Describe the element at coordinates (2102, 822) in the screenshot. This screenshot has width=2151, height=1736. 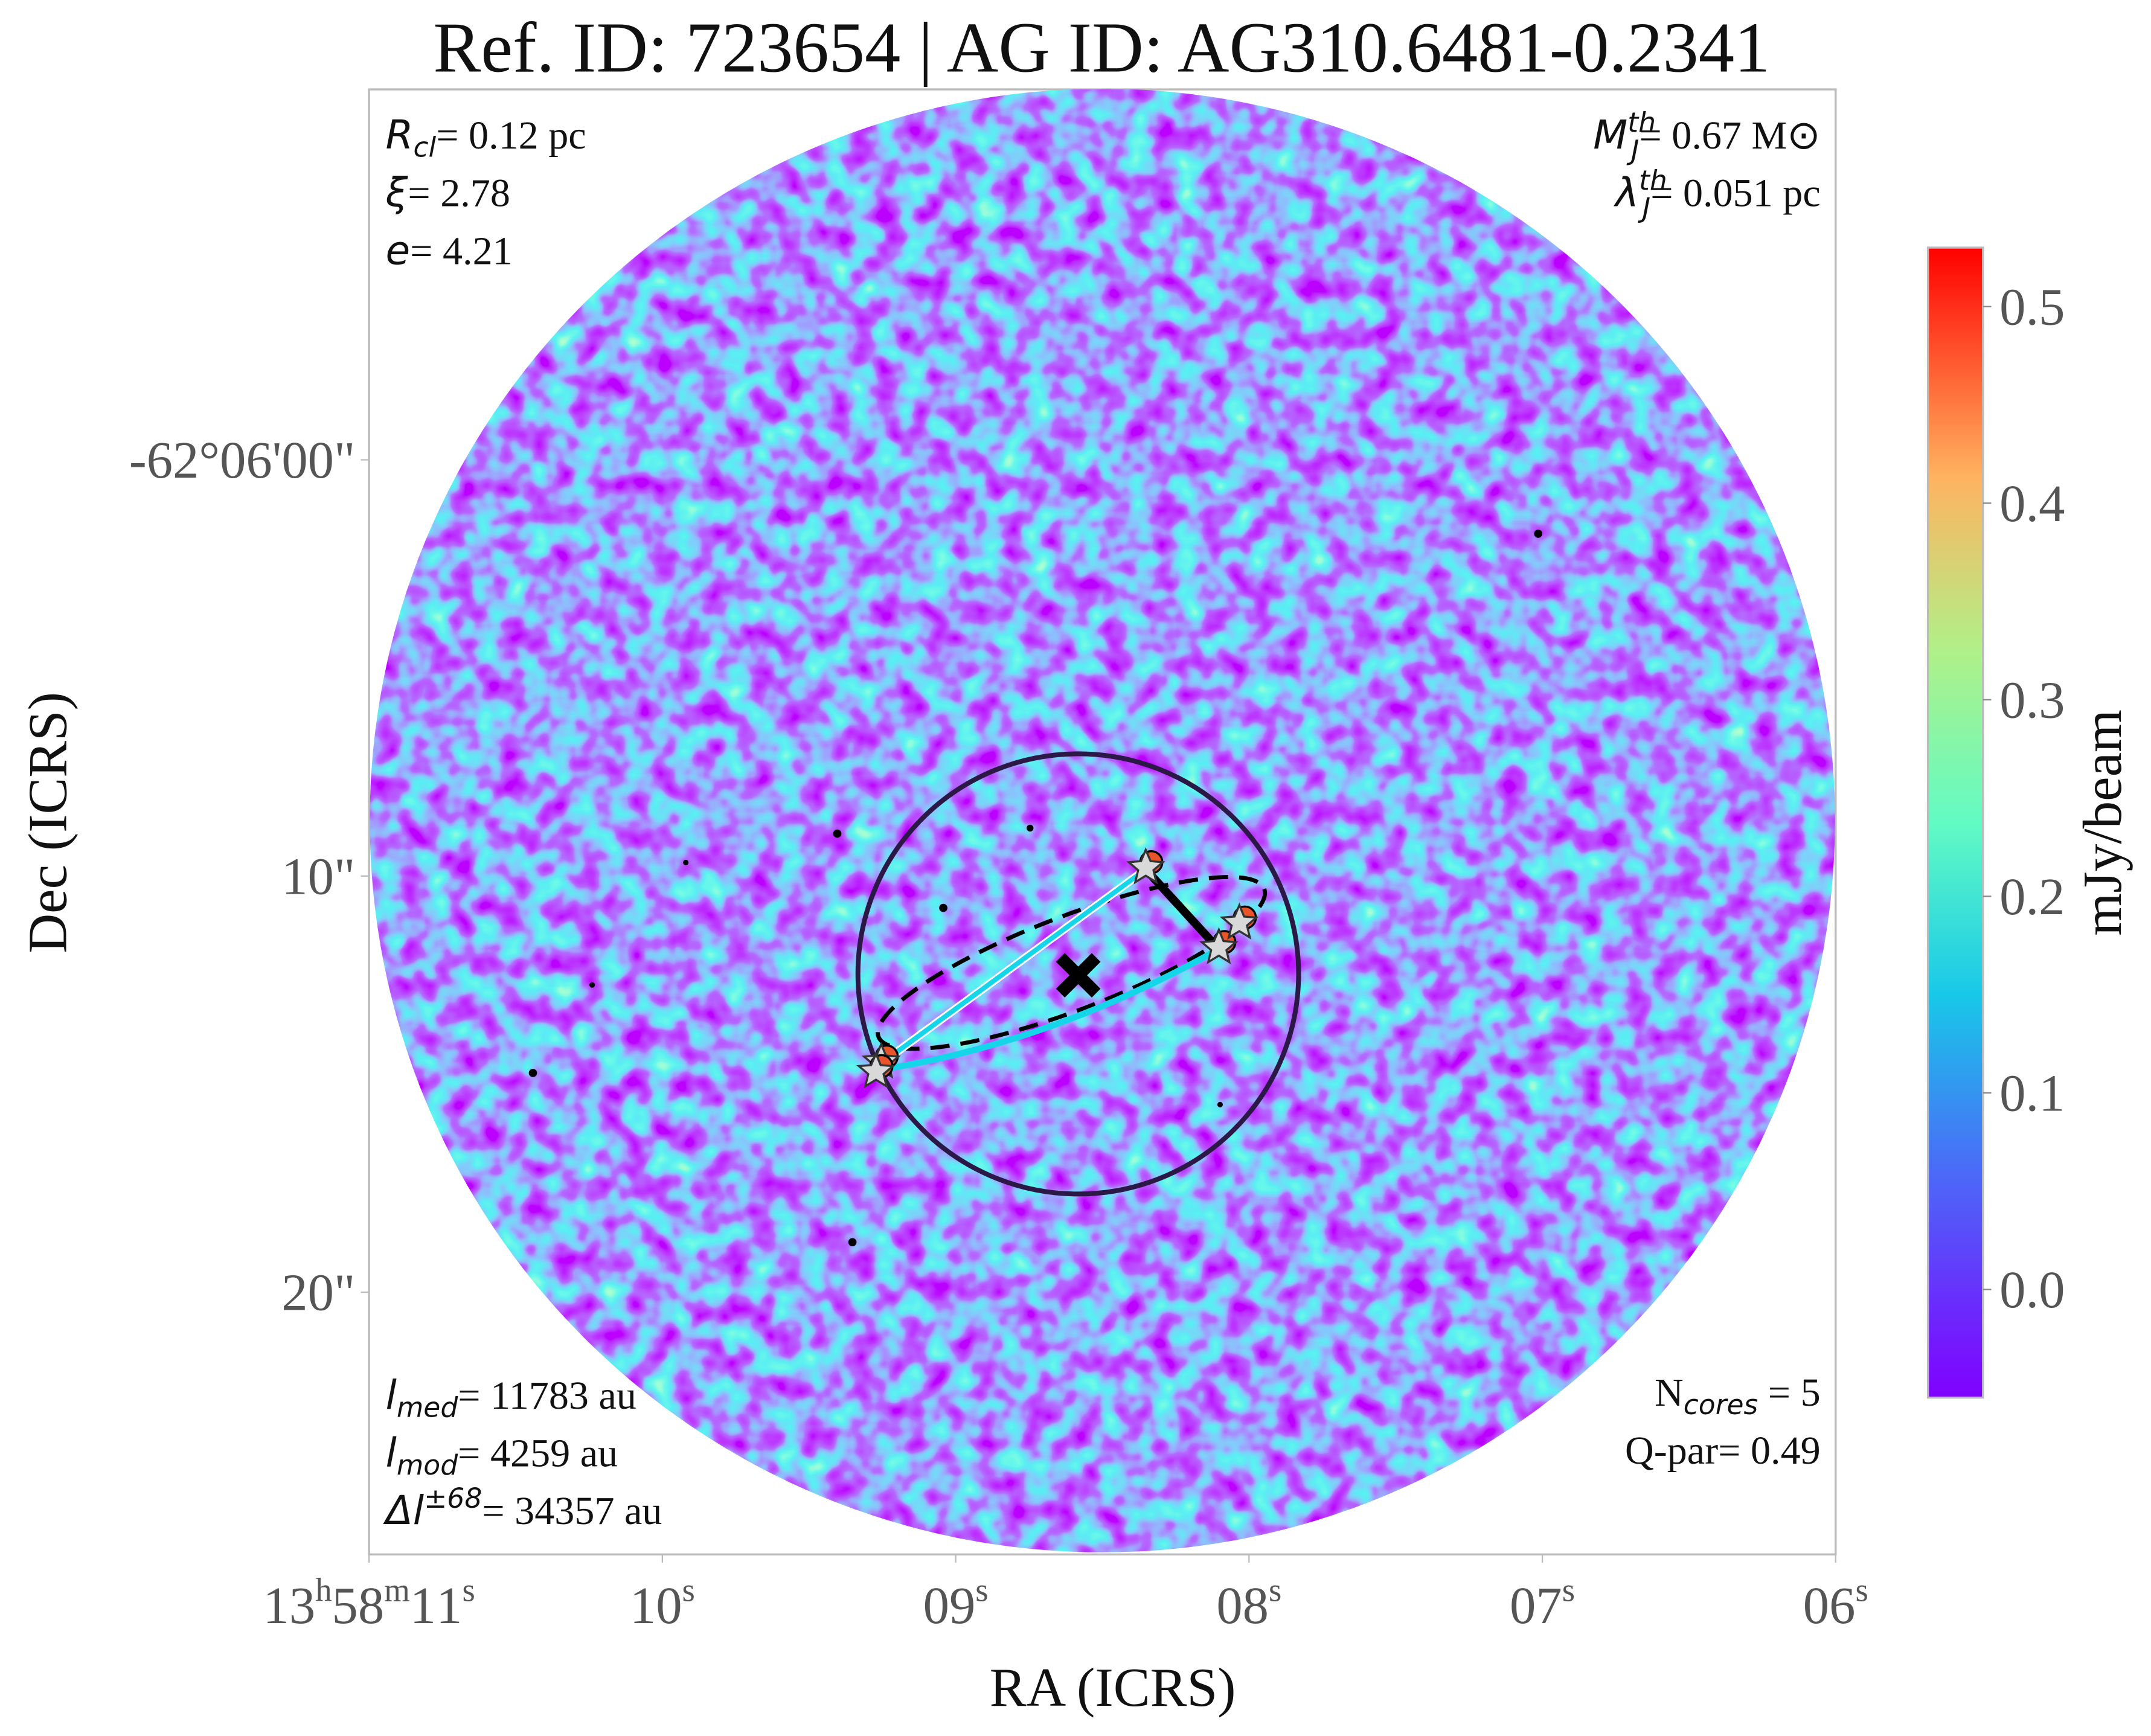
I see `colorbar-label: mJy/beam` at that location.